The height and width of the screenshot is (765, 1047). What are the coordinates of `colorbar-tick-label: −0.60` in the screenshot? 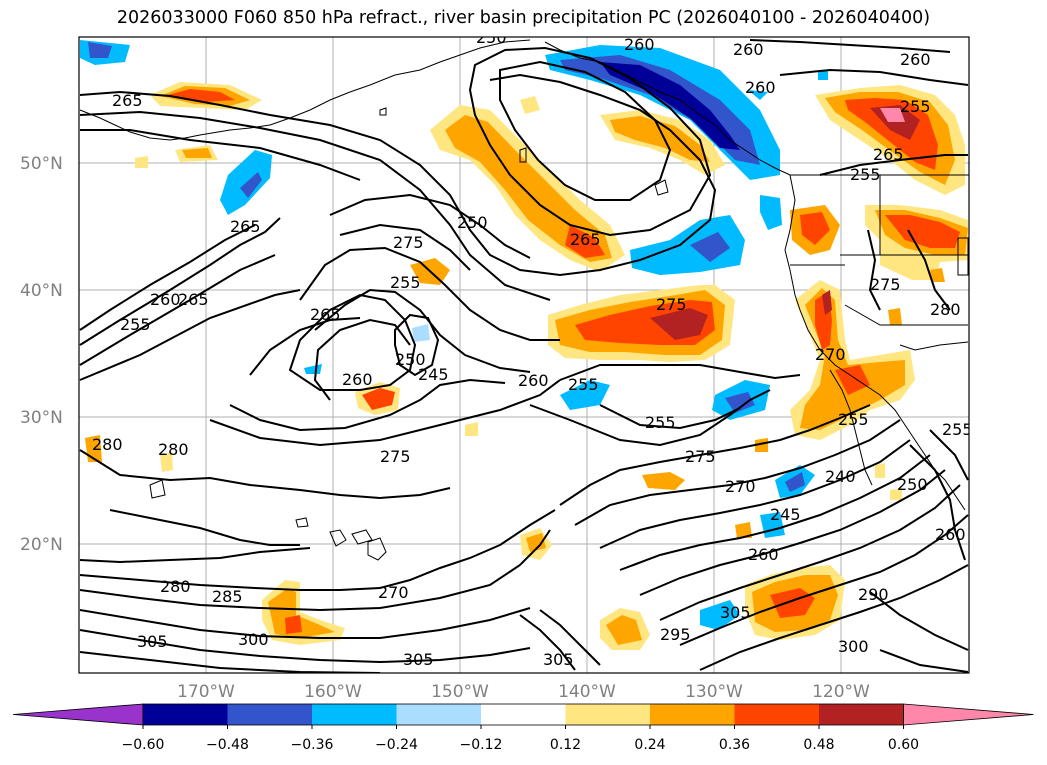 It's located at (143, 745).